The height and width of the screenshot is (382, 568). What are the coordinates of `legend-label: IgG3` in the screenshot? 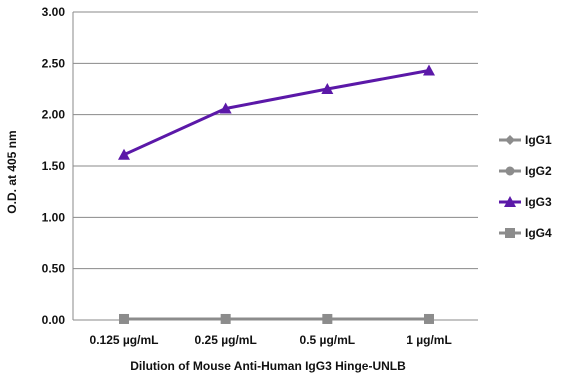 It's located at (538, 202).